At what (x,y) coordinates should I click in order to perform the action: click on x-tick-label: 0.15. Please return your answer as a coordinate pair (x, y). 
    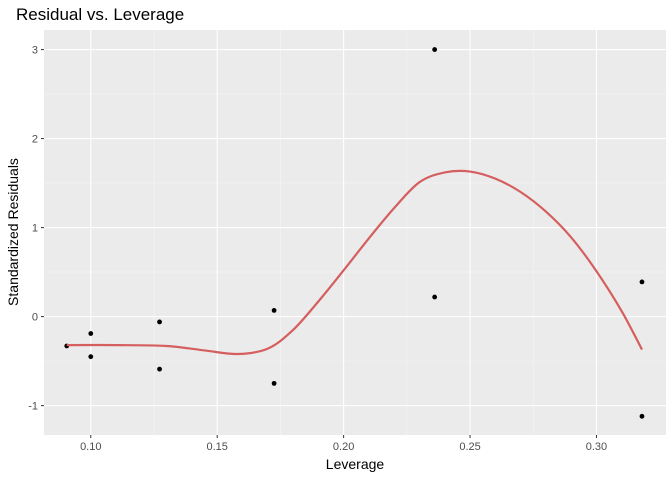
    Looking at the image, I should click on (216, 447).